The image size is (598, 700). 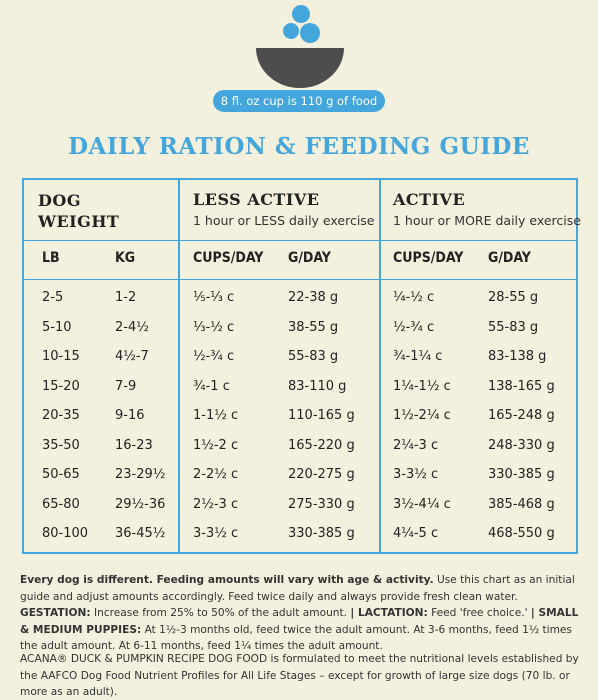 I want to click on table-cell: 1½-2¼ c, so click(x=422, y=415).